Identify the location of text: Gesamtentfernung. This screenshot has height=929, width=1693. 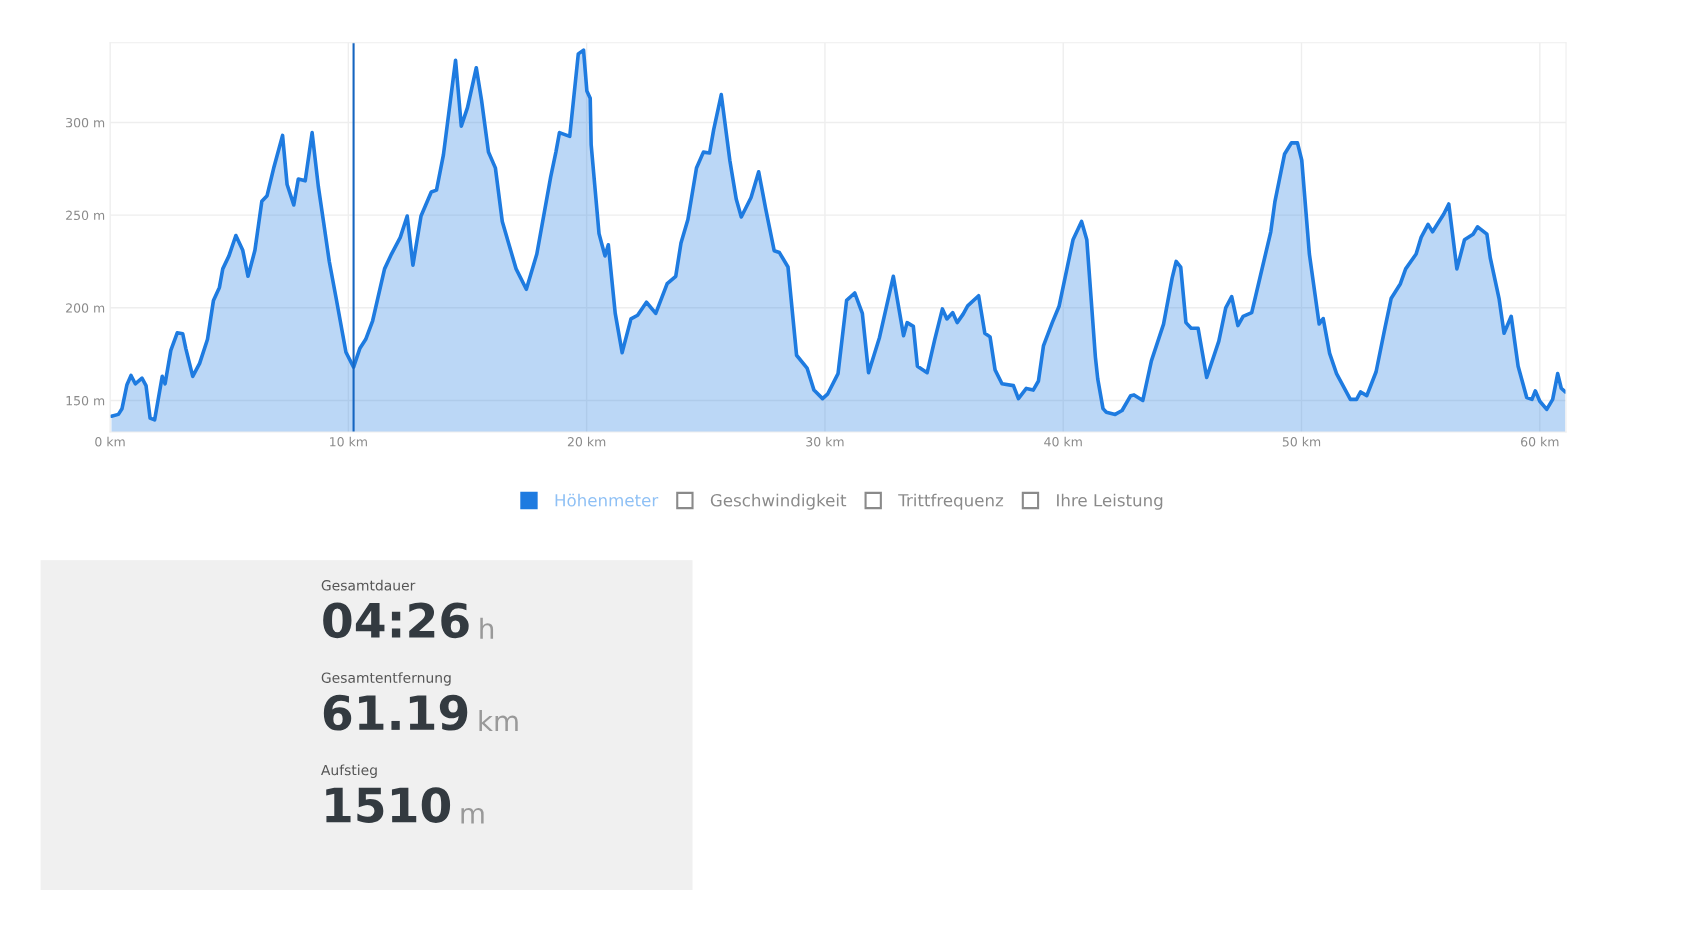
(386, 679).